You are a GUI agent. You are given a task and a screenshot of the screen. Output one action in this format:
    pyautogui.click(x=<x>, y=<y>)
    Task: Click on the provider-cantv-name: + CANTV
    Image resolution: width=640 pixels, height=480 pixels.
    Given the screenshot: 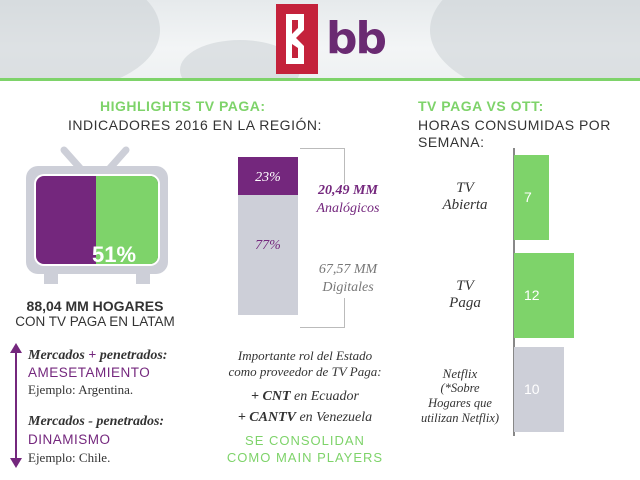 What is the action you would take?
    pyautogui.click(x=266, y=417)
    